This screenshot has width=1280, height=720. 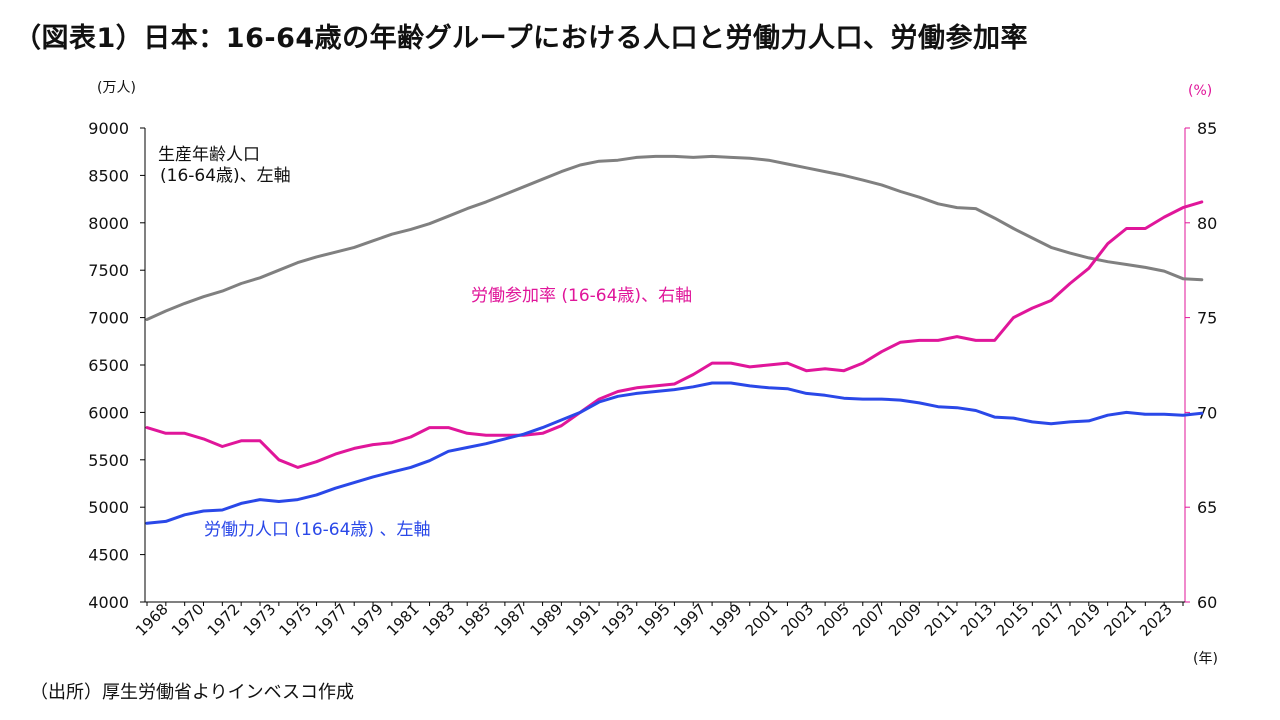 I want to click on x-axis-tick-label: 1985, so click(x=475, y=620).